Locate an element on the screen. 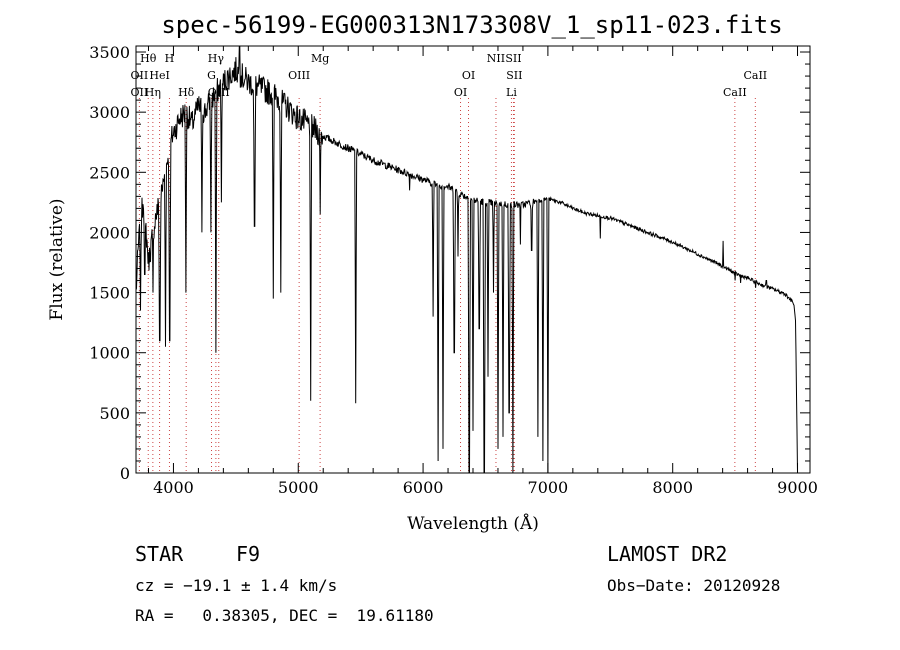  line-marker-label: Mg is located at coordinates (320, 58).